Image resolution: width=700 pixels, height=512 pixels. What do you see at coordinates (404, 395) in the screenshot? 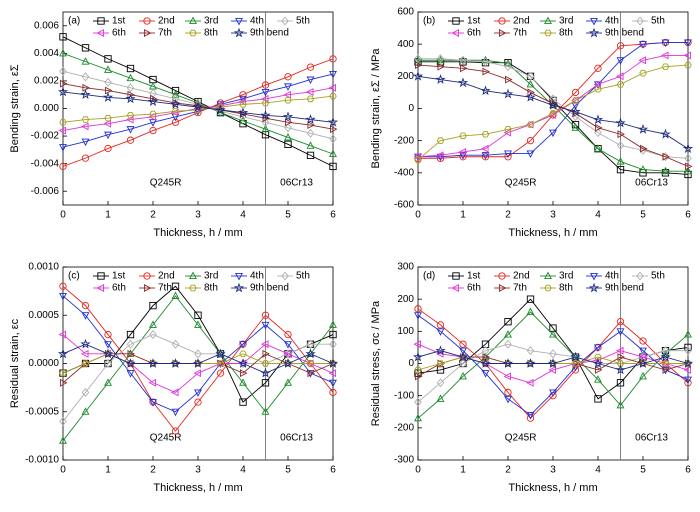
I see `y-tick-label: -100` at bounding box center [404, 395].